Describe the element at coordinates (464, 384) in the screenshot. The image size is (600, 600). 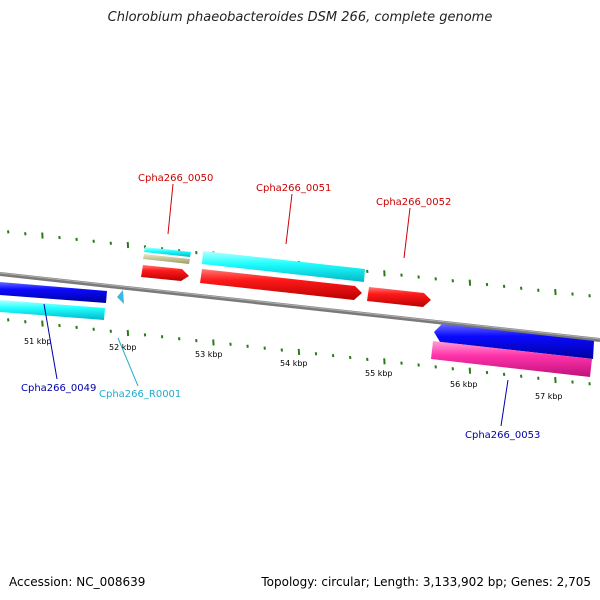
I see `tick-label: 56 kbp` at that location.